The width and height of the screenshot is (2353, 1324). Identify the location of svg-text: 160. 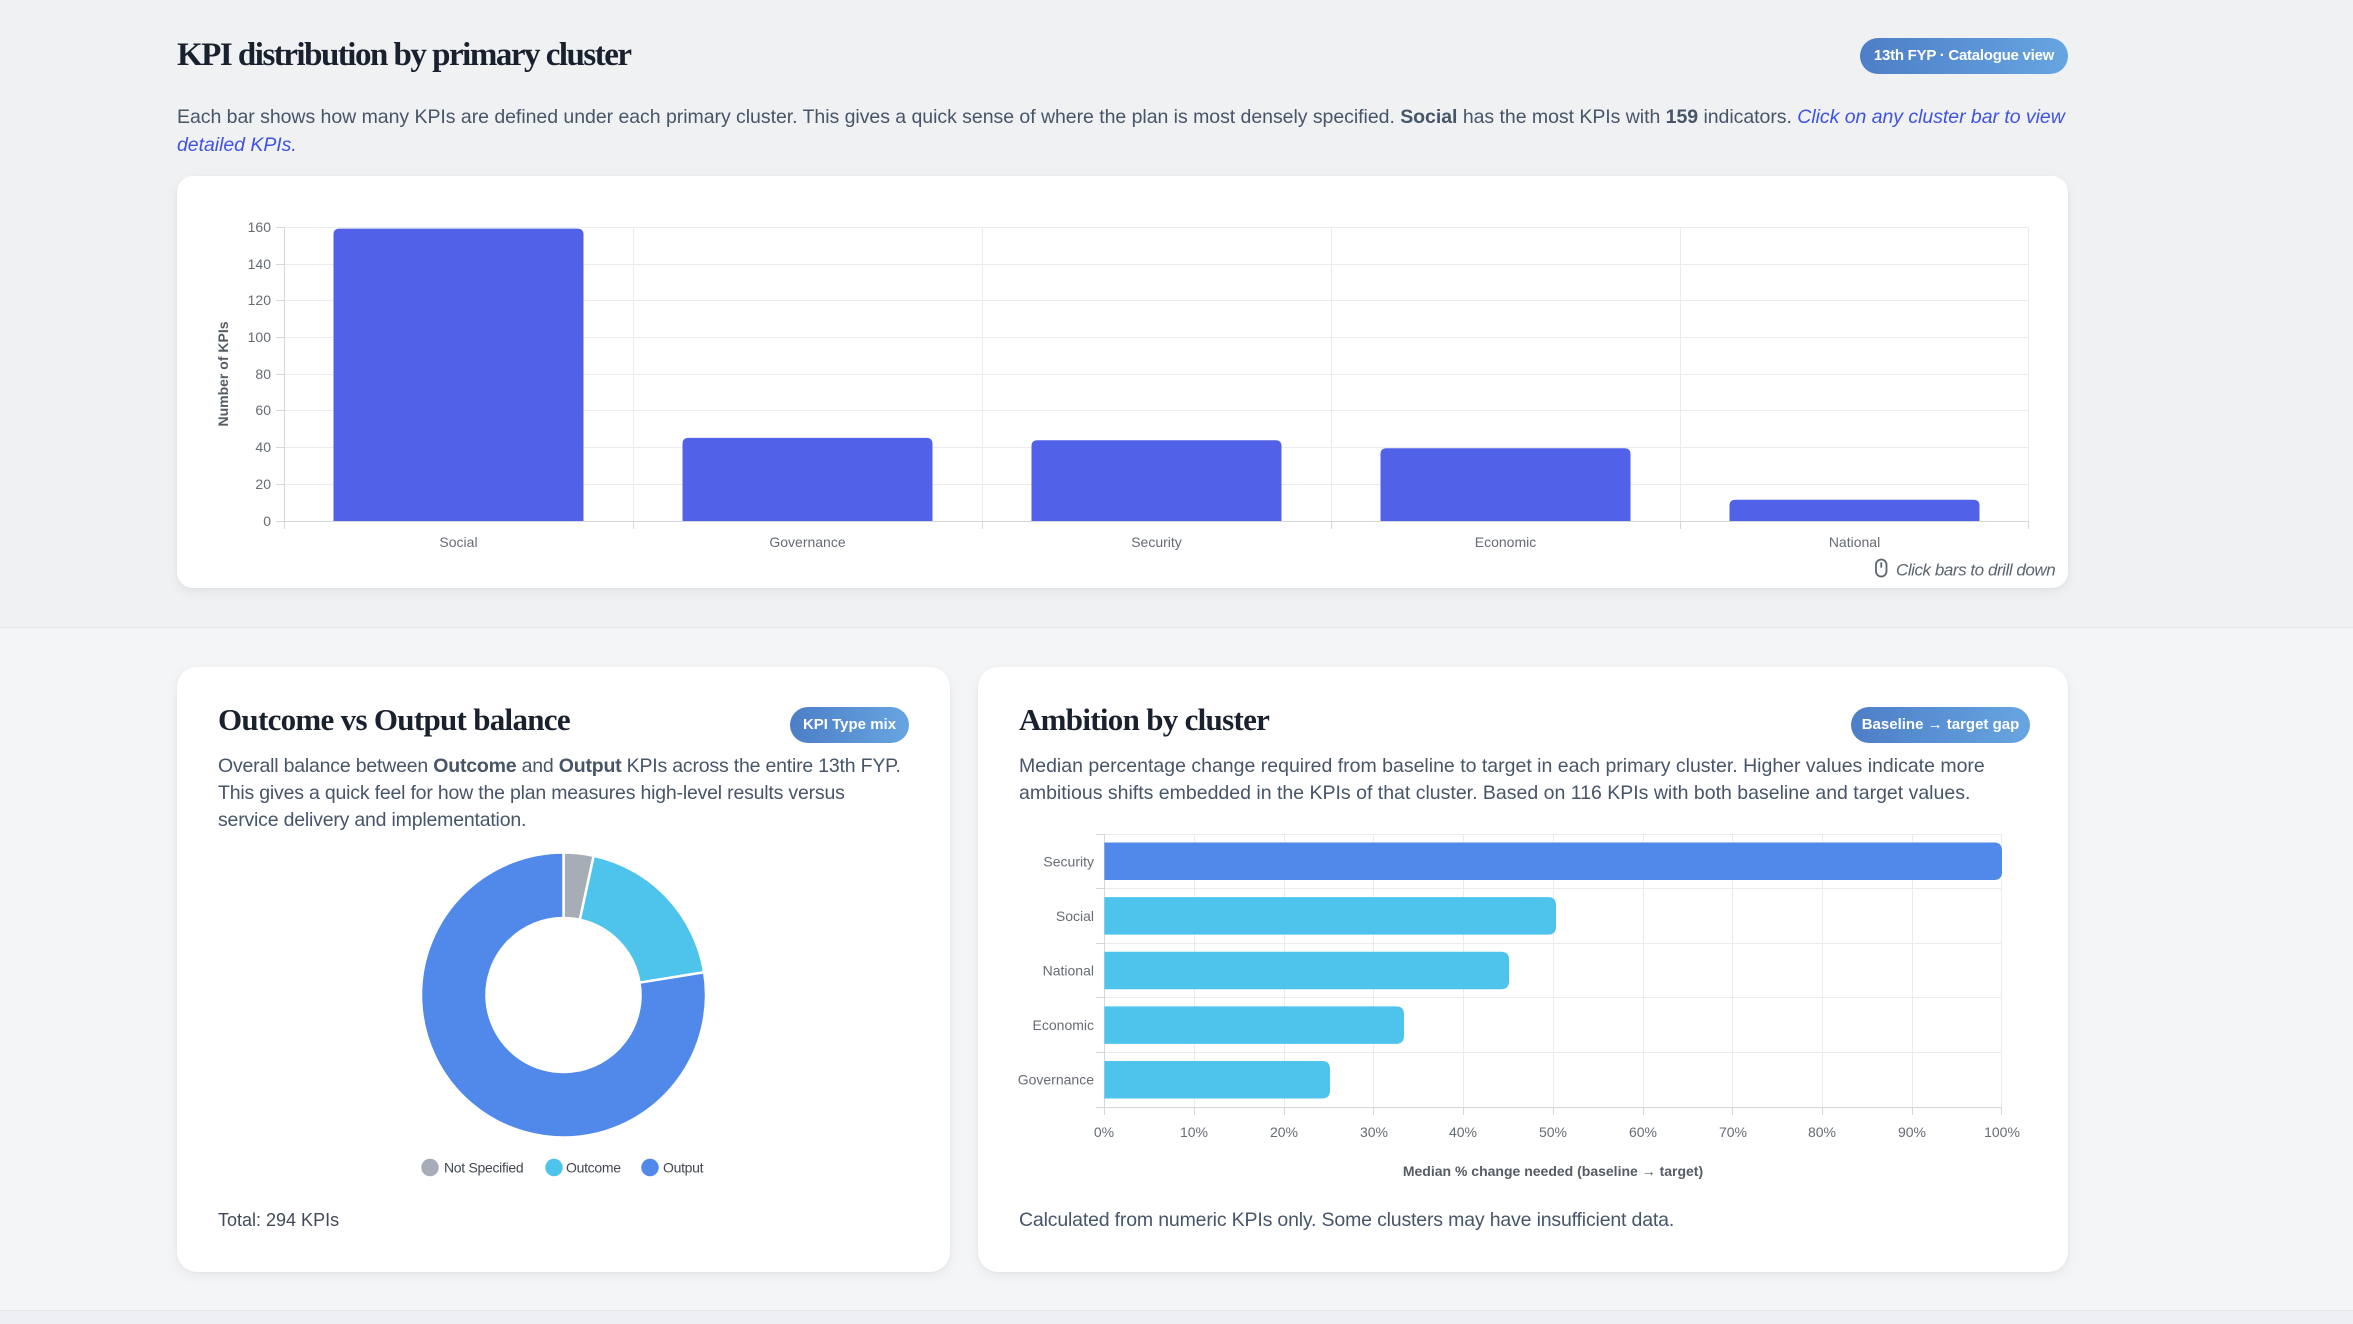
(260, 227).